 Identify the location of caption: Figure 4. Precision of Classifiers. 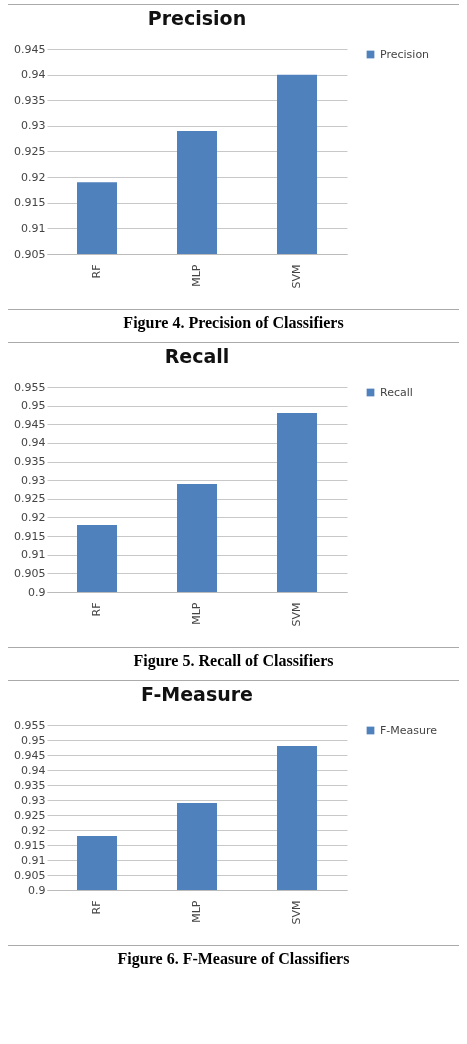
(233, 323).